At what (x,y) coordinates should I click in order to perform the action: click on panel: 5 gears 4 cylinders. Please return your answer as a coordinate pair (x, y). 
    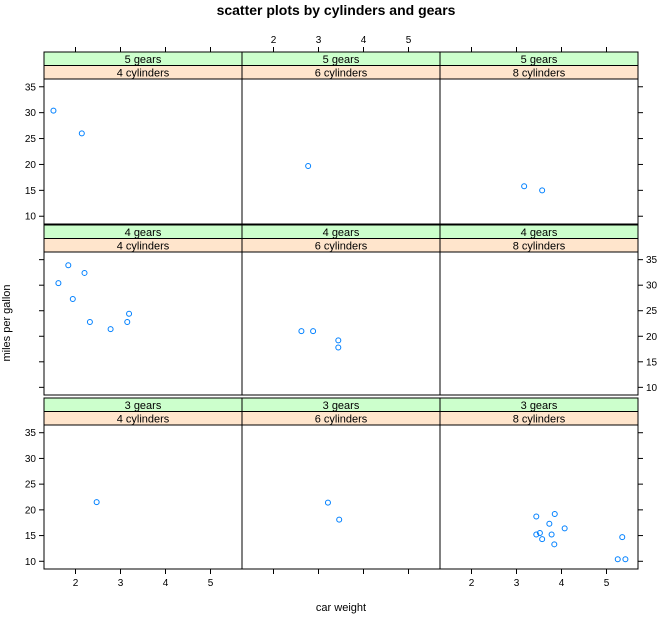
    Looking at the image, I should click on (143, 138).